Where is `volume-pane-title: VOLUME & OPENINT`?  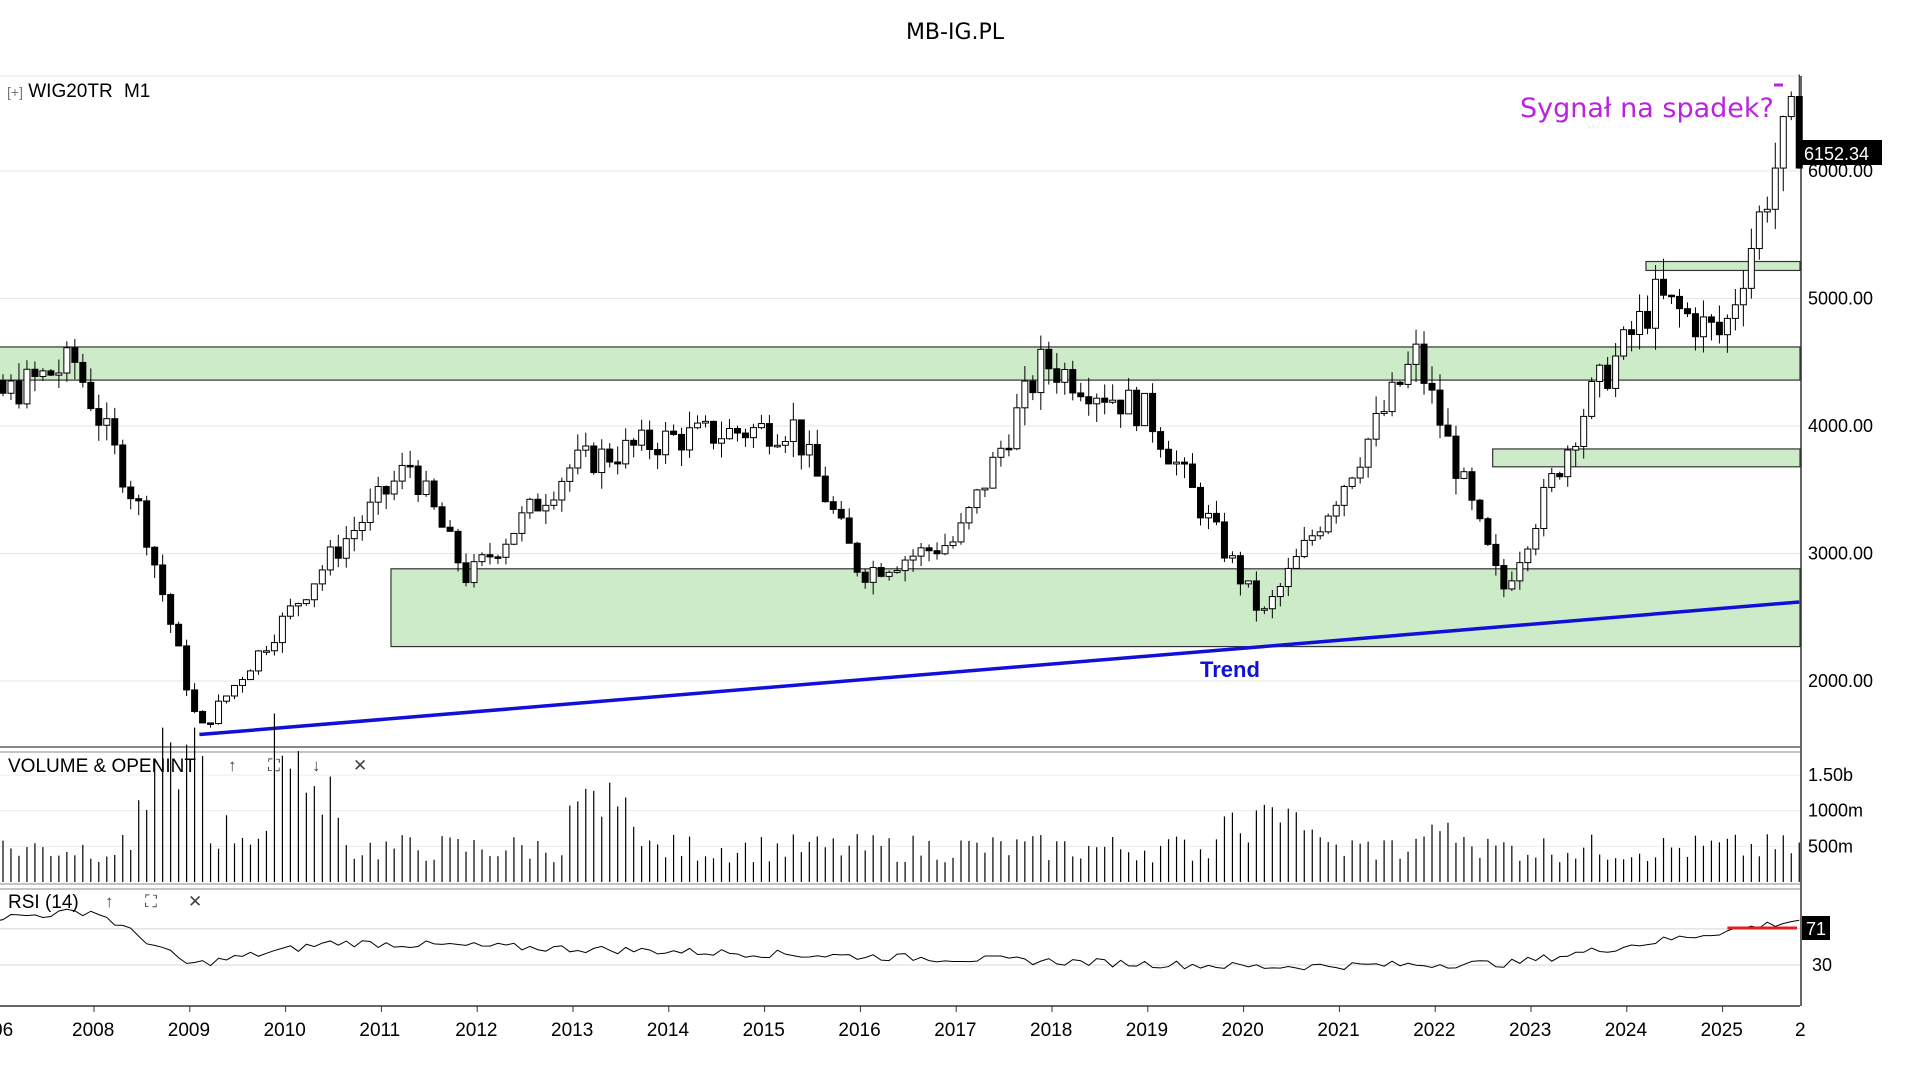 volume-pane-title: VOLUME & OPENINT is located at coordinates (102, 766).